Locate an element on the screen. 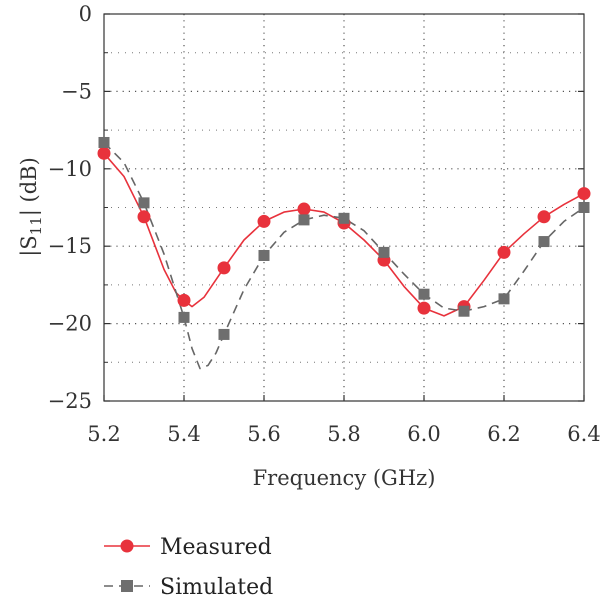 Image resolution: width=600 pixels, height=605 pixels. legend-label-measured: Measured is located at coordinates (216, 547).